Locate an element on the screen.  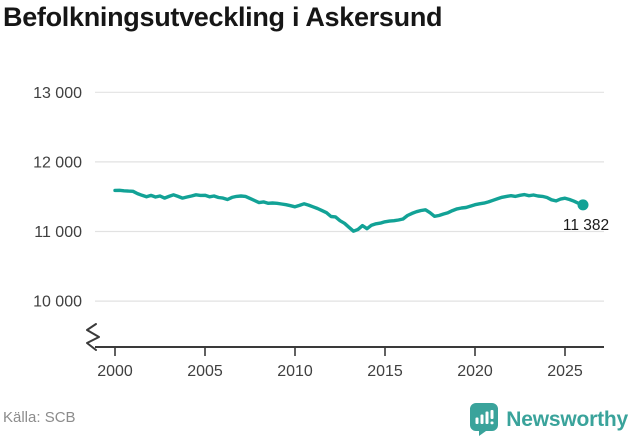
bar-chart-exclamation-badge-icon is located at coordinates (484, 419).